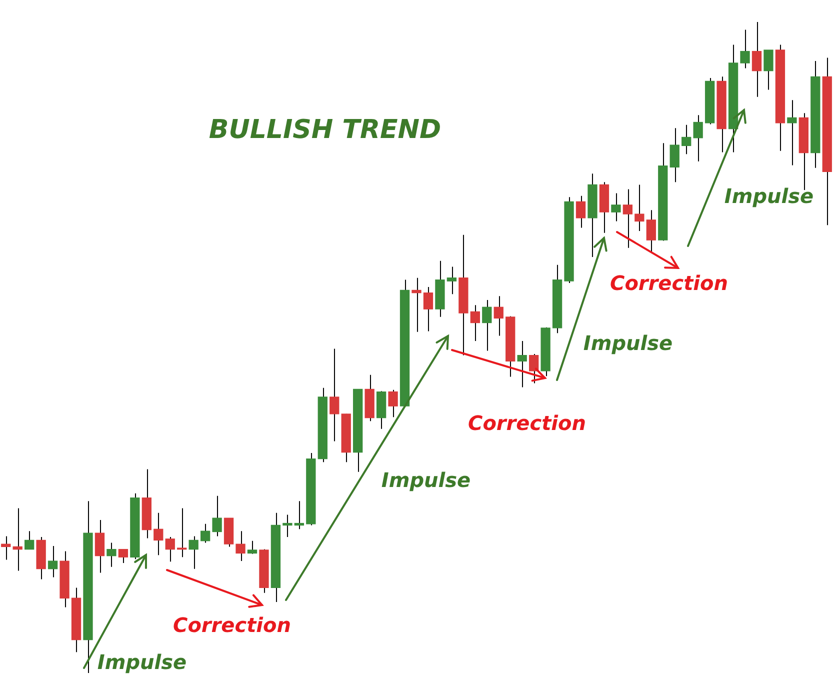  Describe the element at coordinates (325, 130) in the screenshot. I see `text: BULLISH TREND` at that location.